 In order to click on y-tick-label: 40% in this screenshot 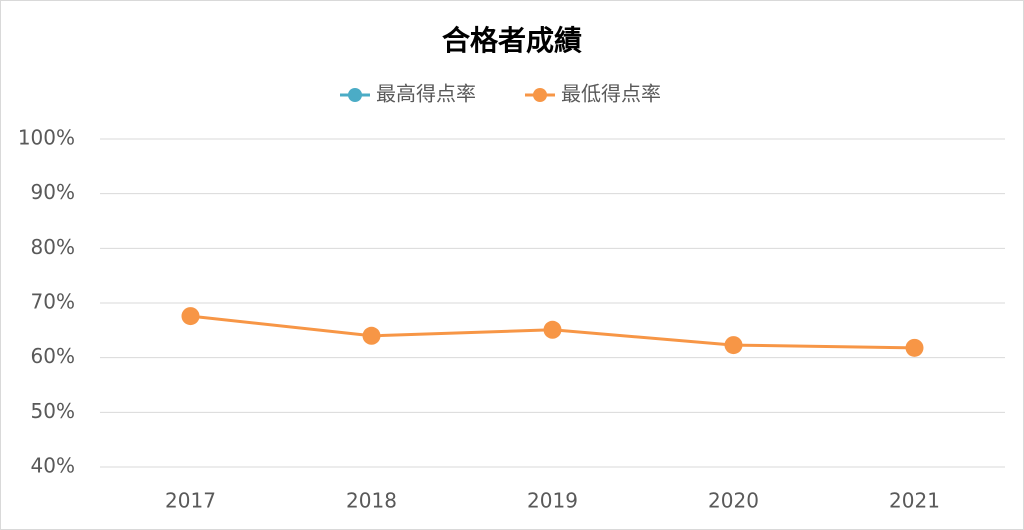, I will do `click(53, 466)`.